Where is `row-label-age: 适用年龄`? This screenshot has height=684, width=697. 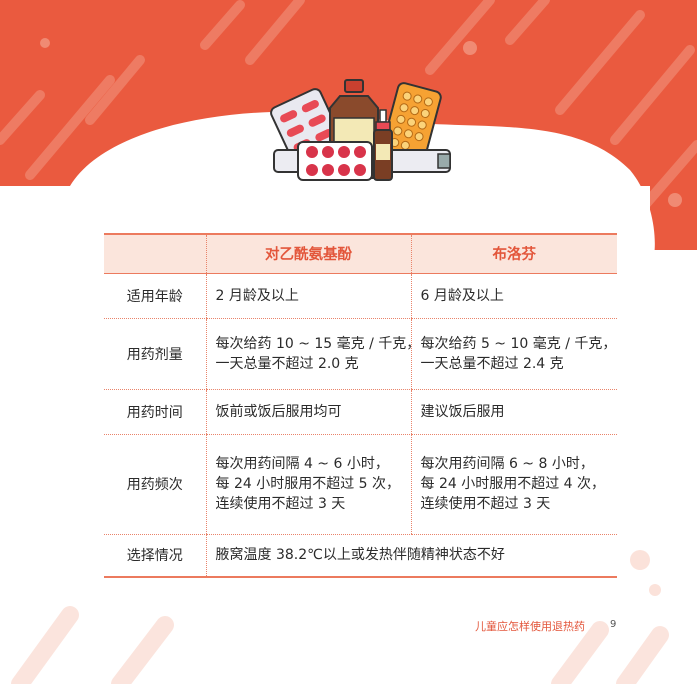
row-label-age: 适用年龄 is located at coordinates (155, 296).